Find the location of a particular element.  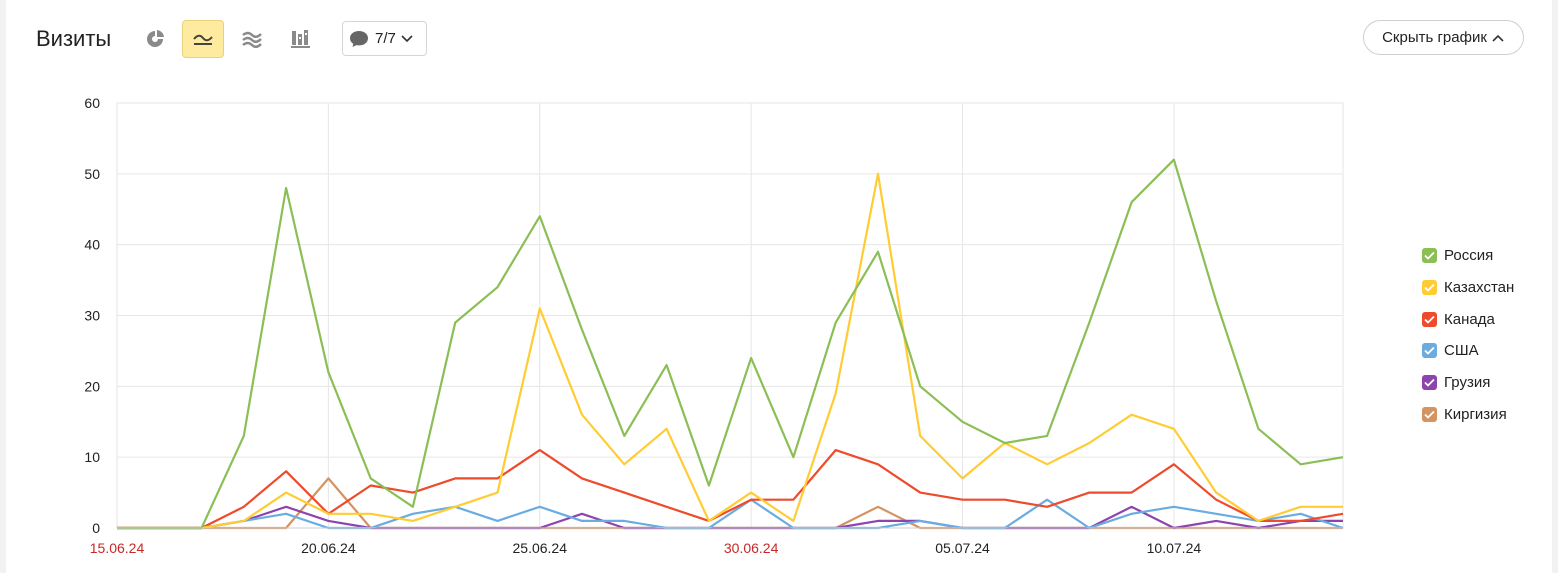

stacked-area-button is located at coordinates (252, 39).